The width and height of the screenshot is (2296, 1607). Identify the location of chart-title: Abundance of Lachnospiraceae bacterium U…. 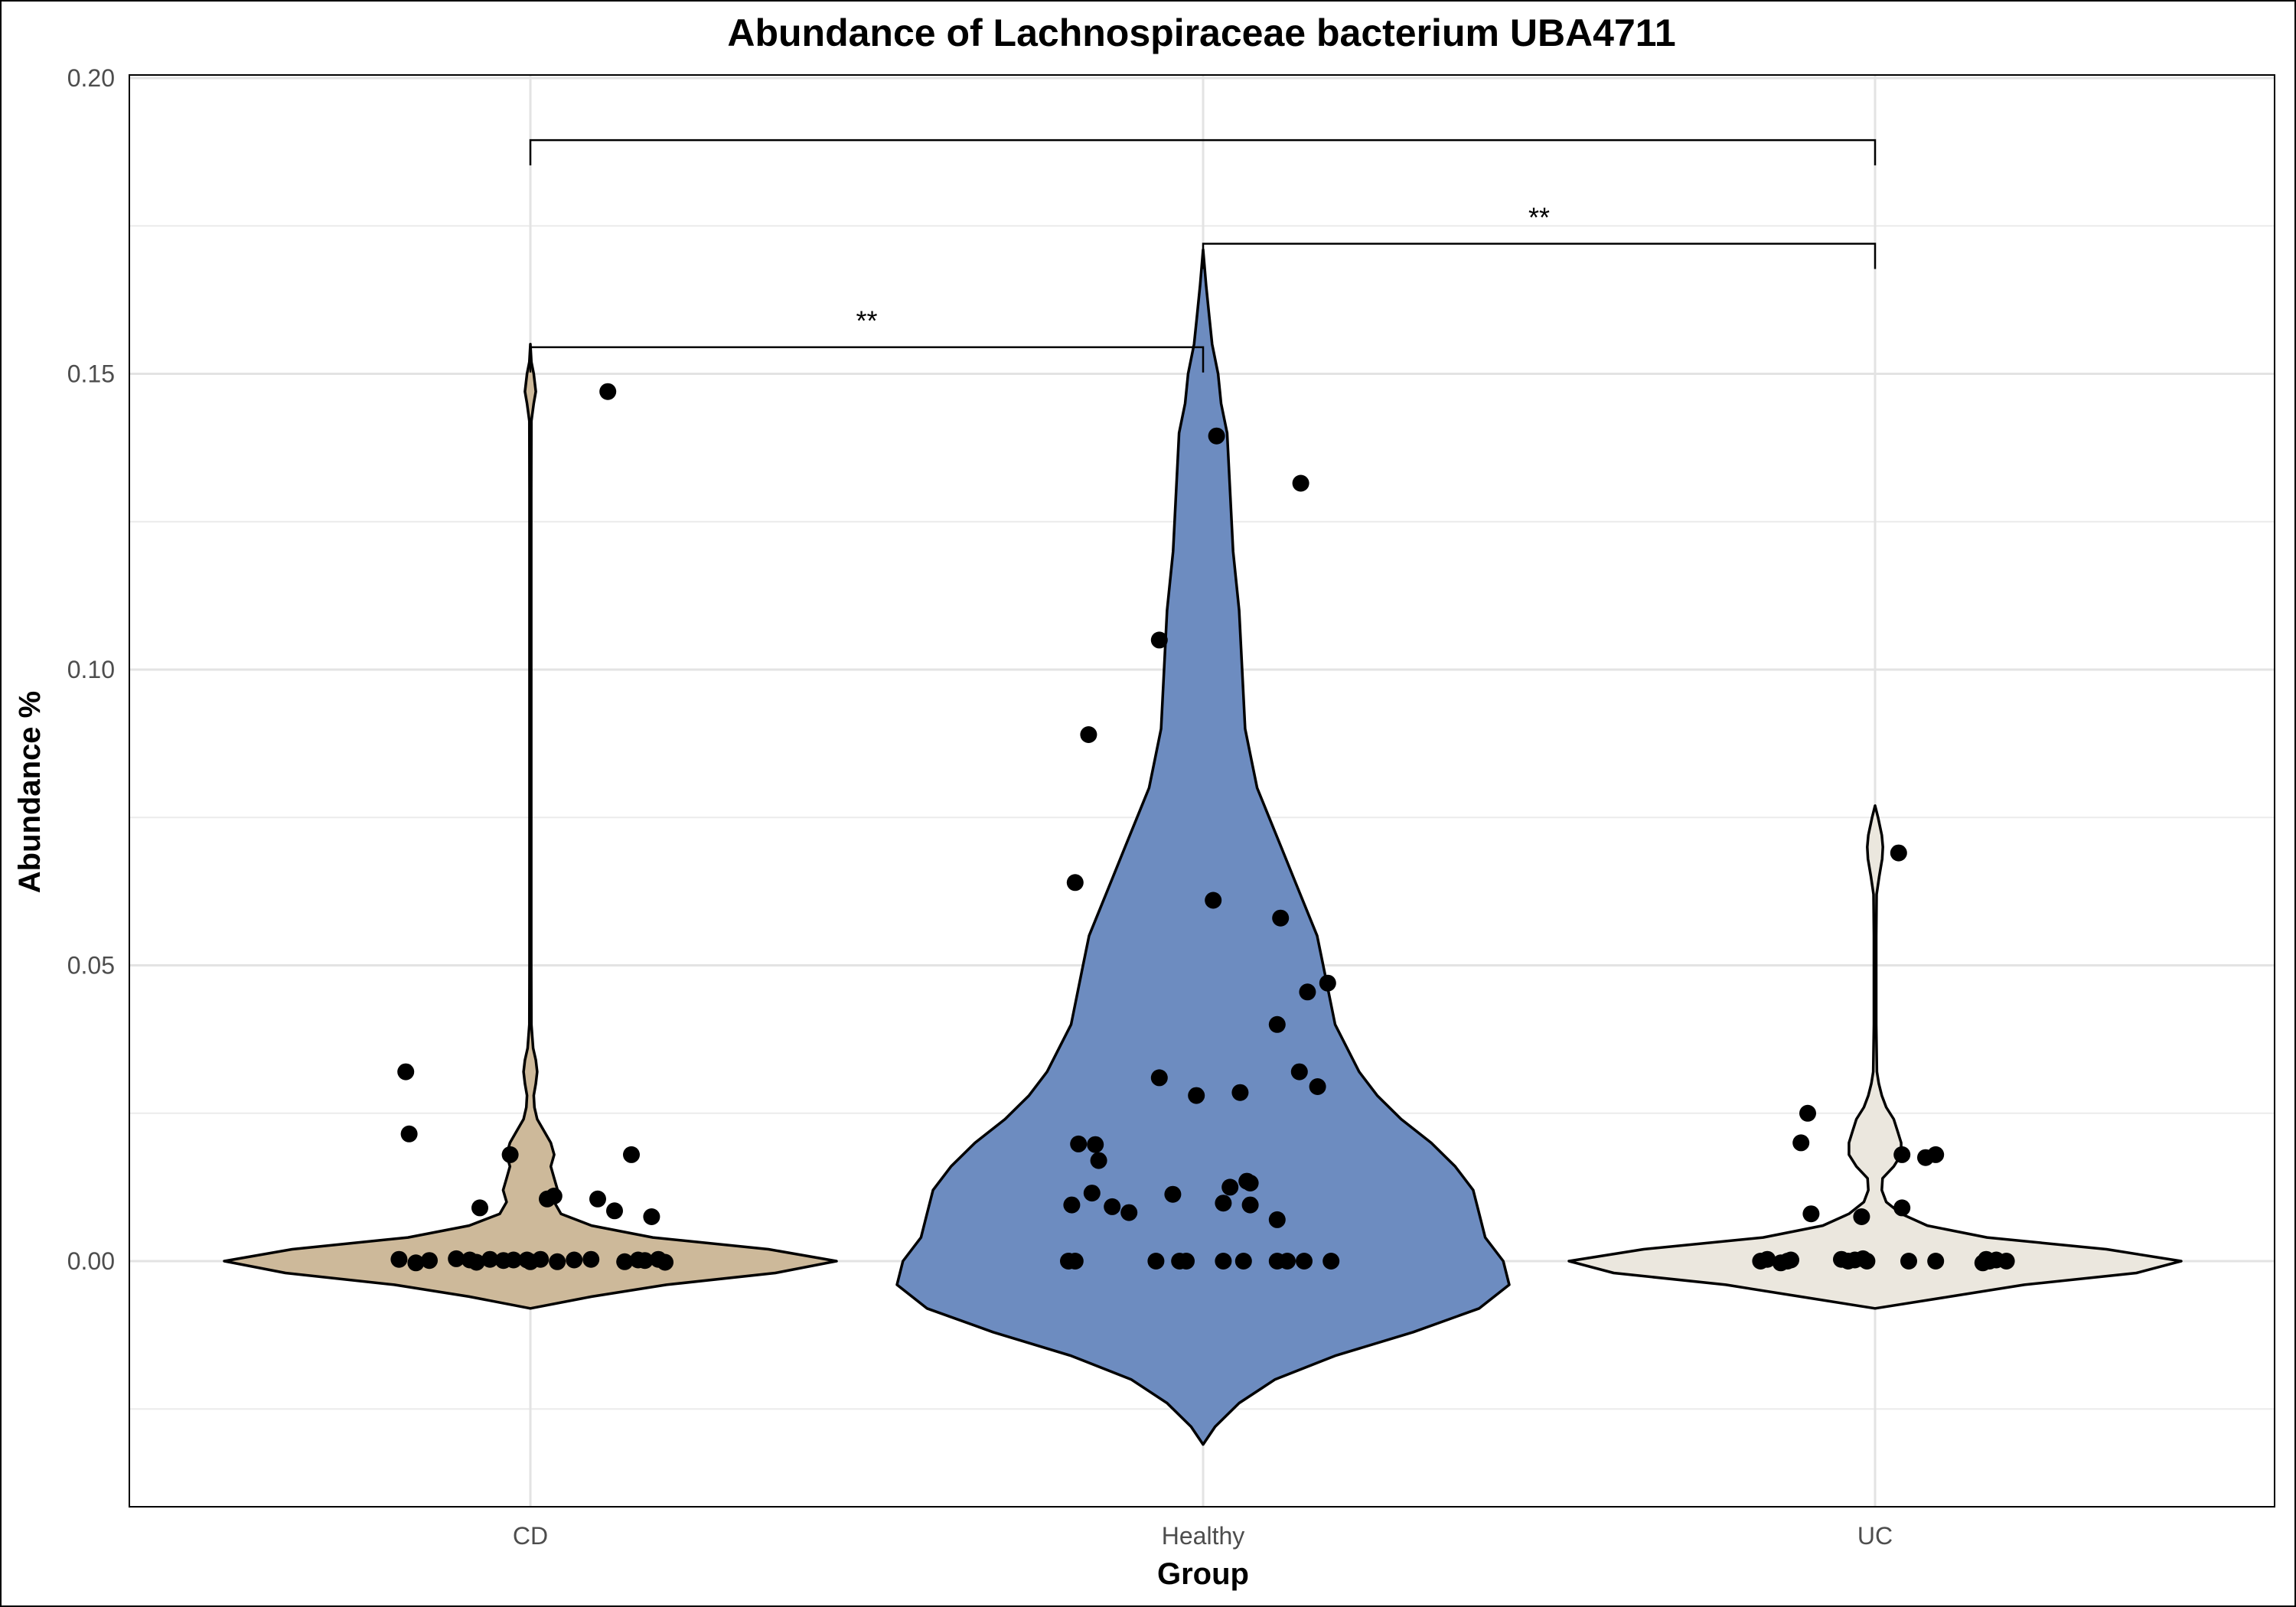
(1201, 32).